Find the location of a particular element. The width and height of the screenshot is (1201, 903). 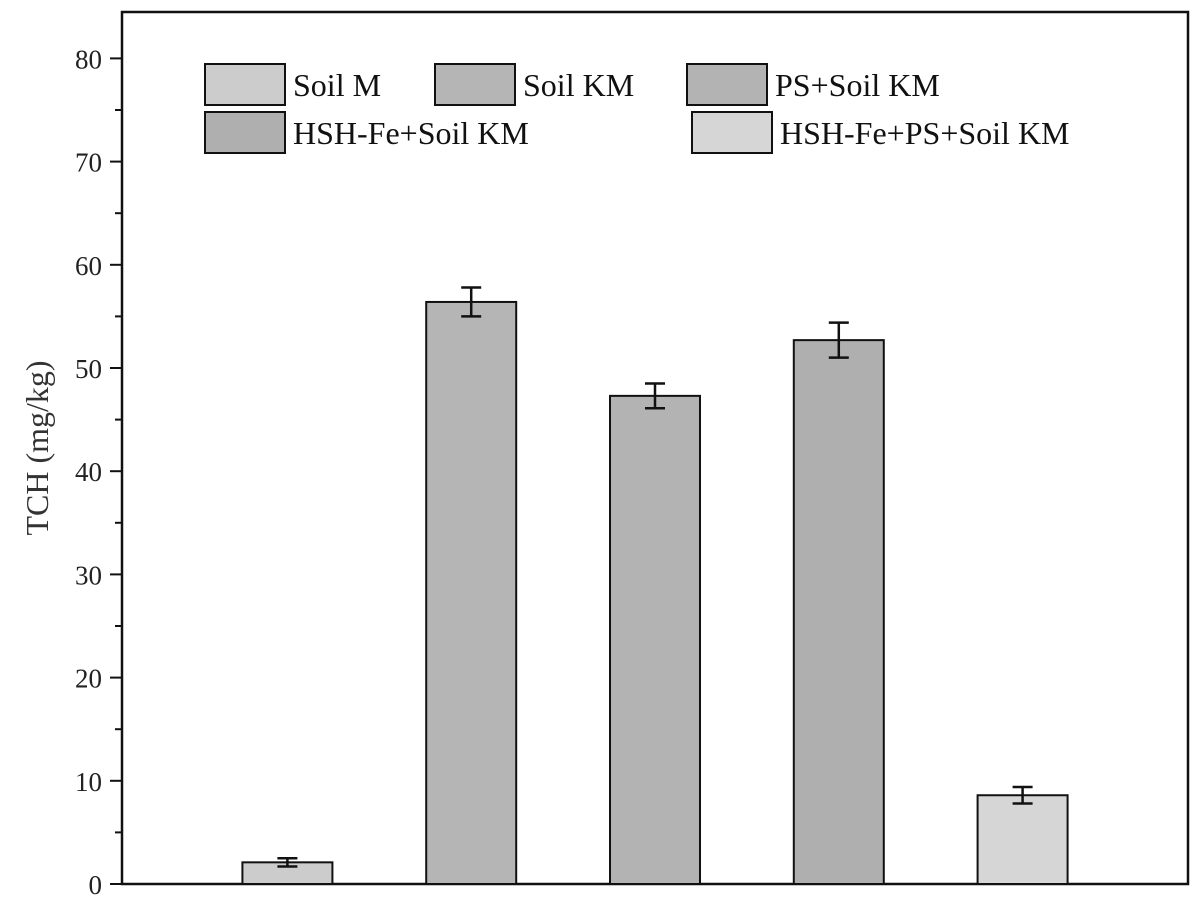

legend-label: PS+Soil KM is located at coordinates (857, 85).